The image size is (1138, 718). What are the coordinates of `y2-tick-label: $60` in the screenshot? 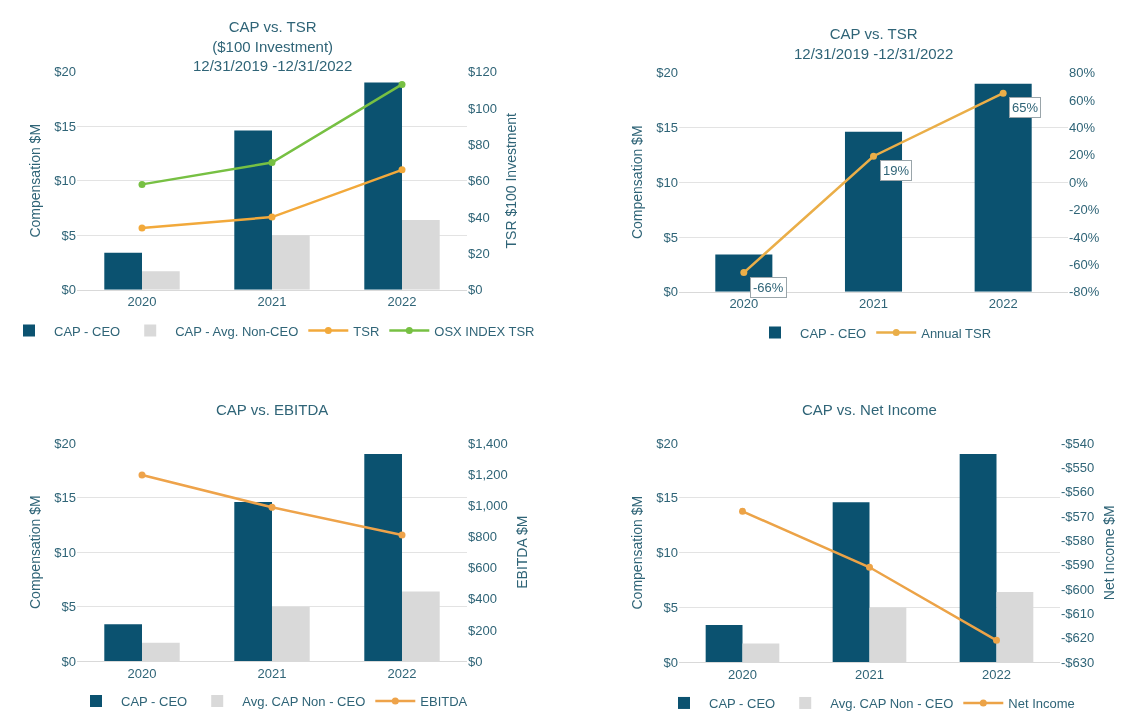 It's located at (479, 181).